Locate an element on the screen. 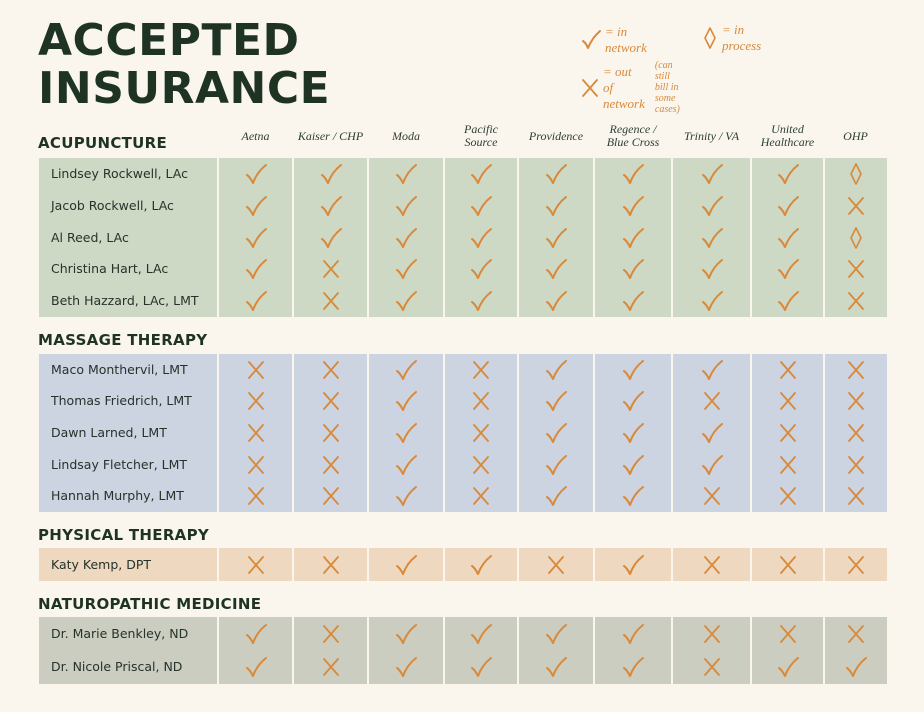 The image size is (924, 712). column-header: Trinity / VA is located at coordinates (711, 136).